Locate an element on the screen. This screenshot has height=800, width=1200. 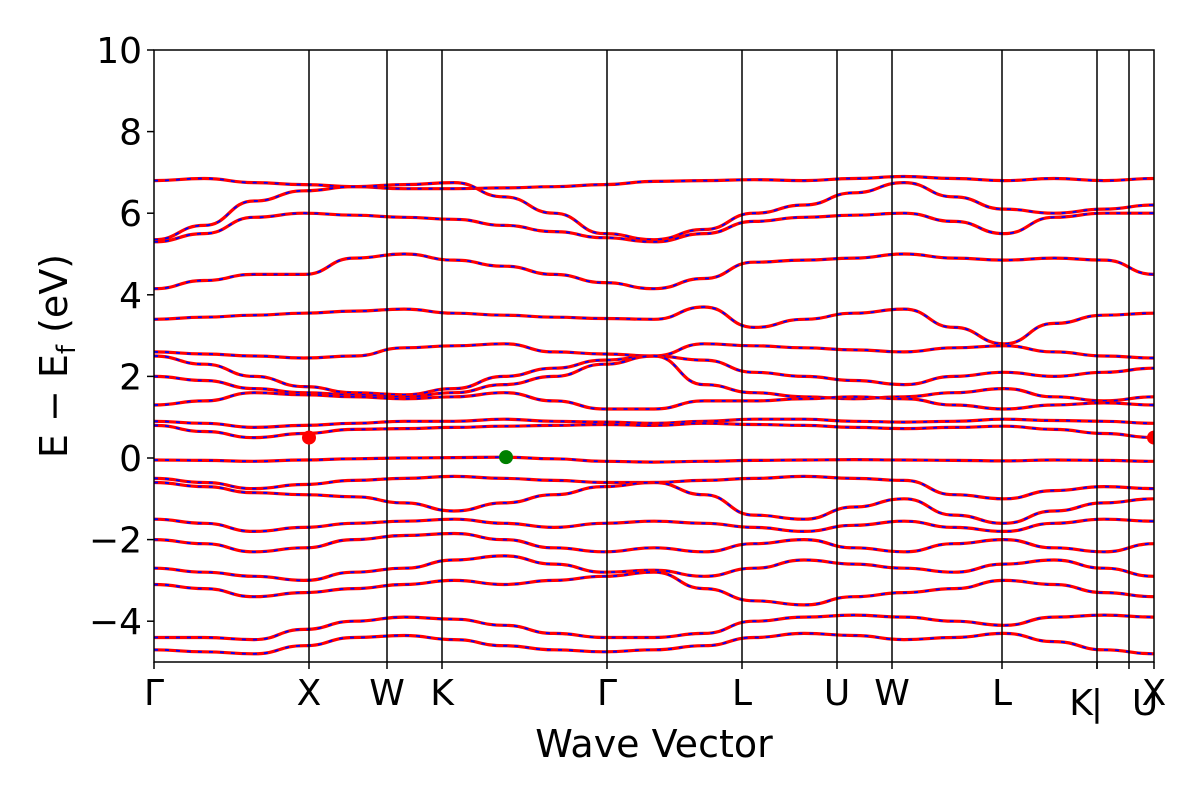
y-axis: −4 −2 0 2 4 6 8 10 is located at coordinates (121, 337).